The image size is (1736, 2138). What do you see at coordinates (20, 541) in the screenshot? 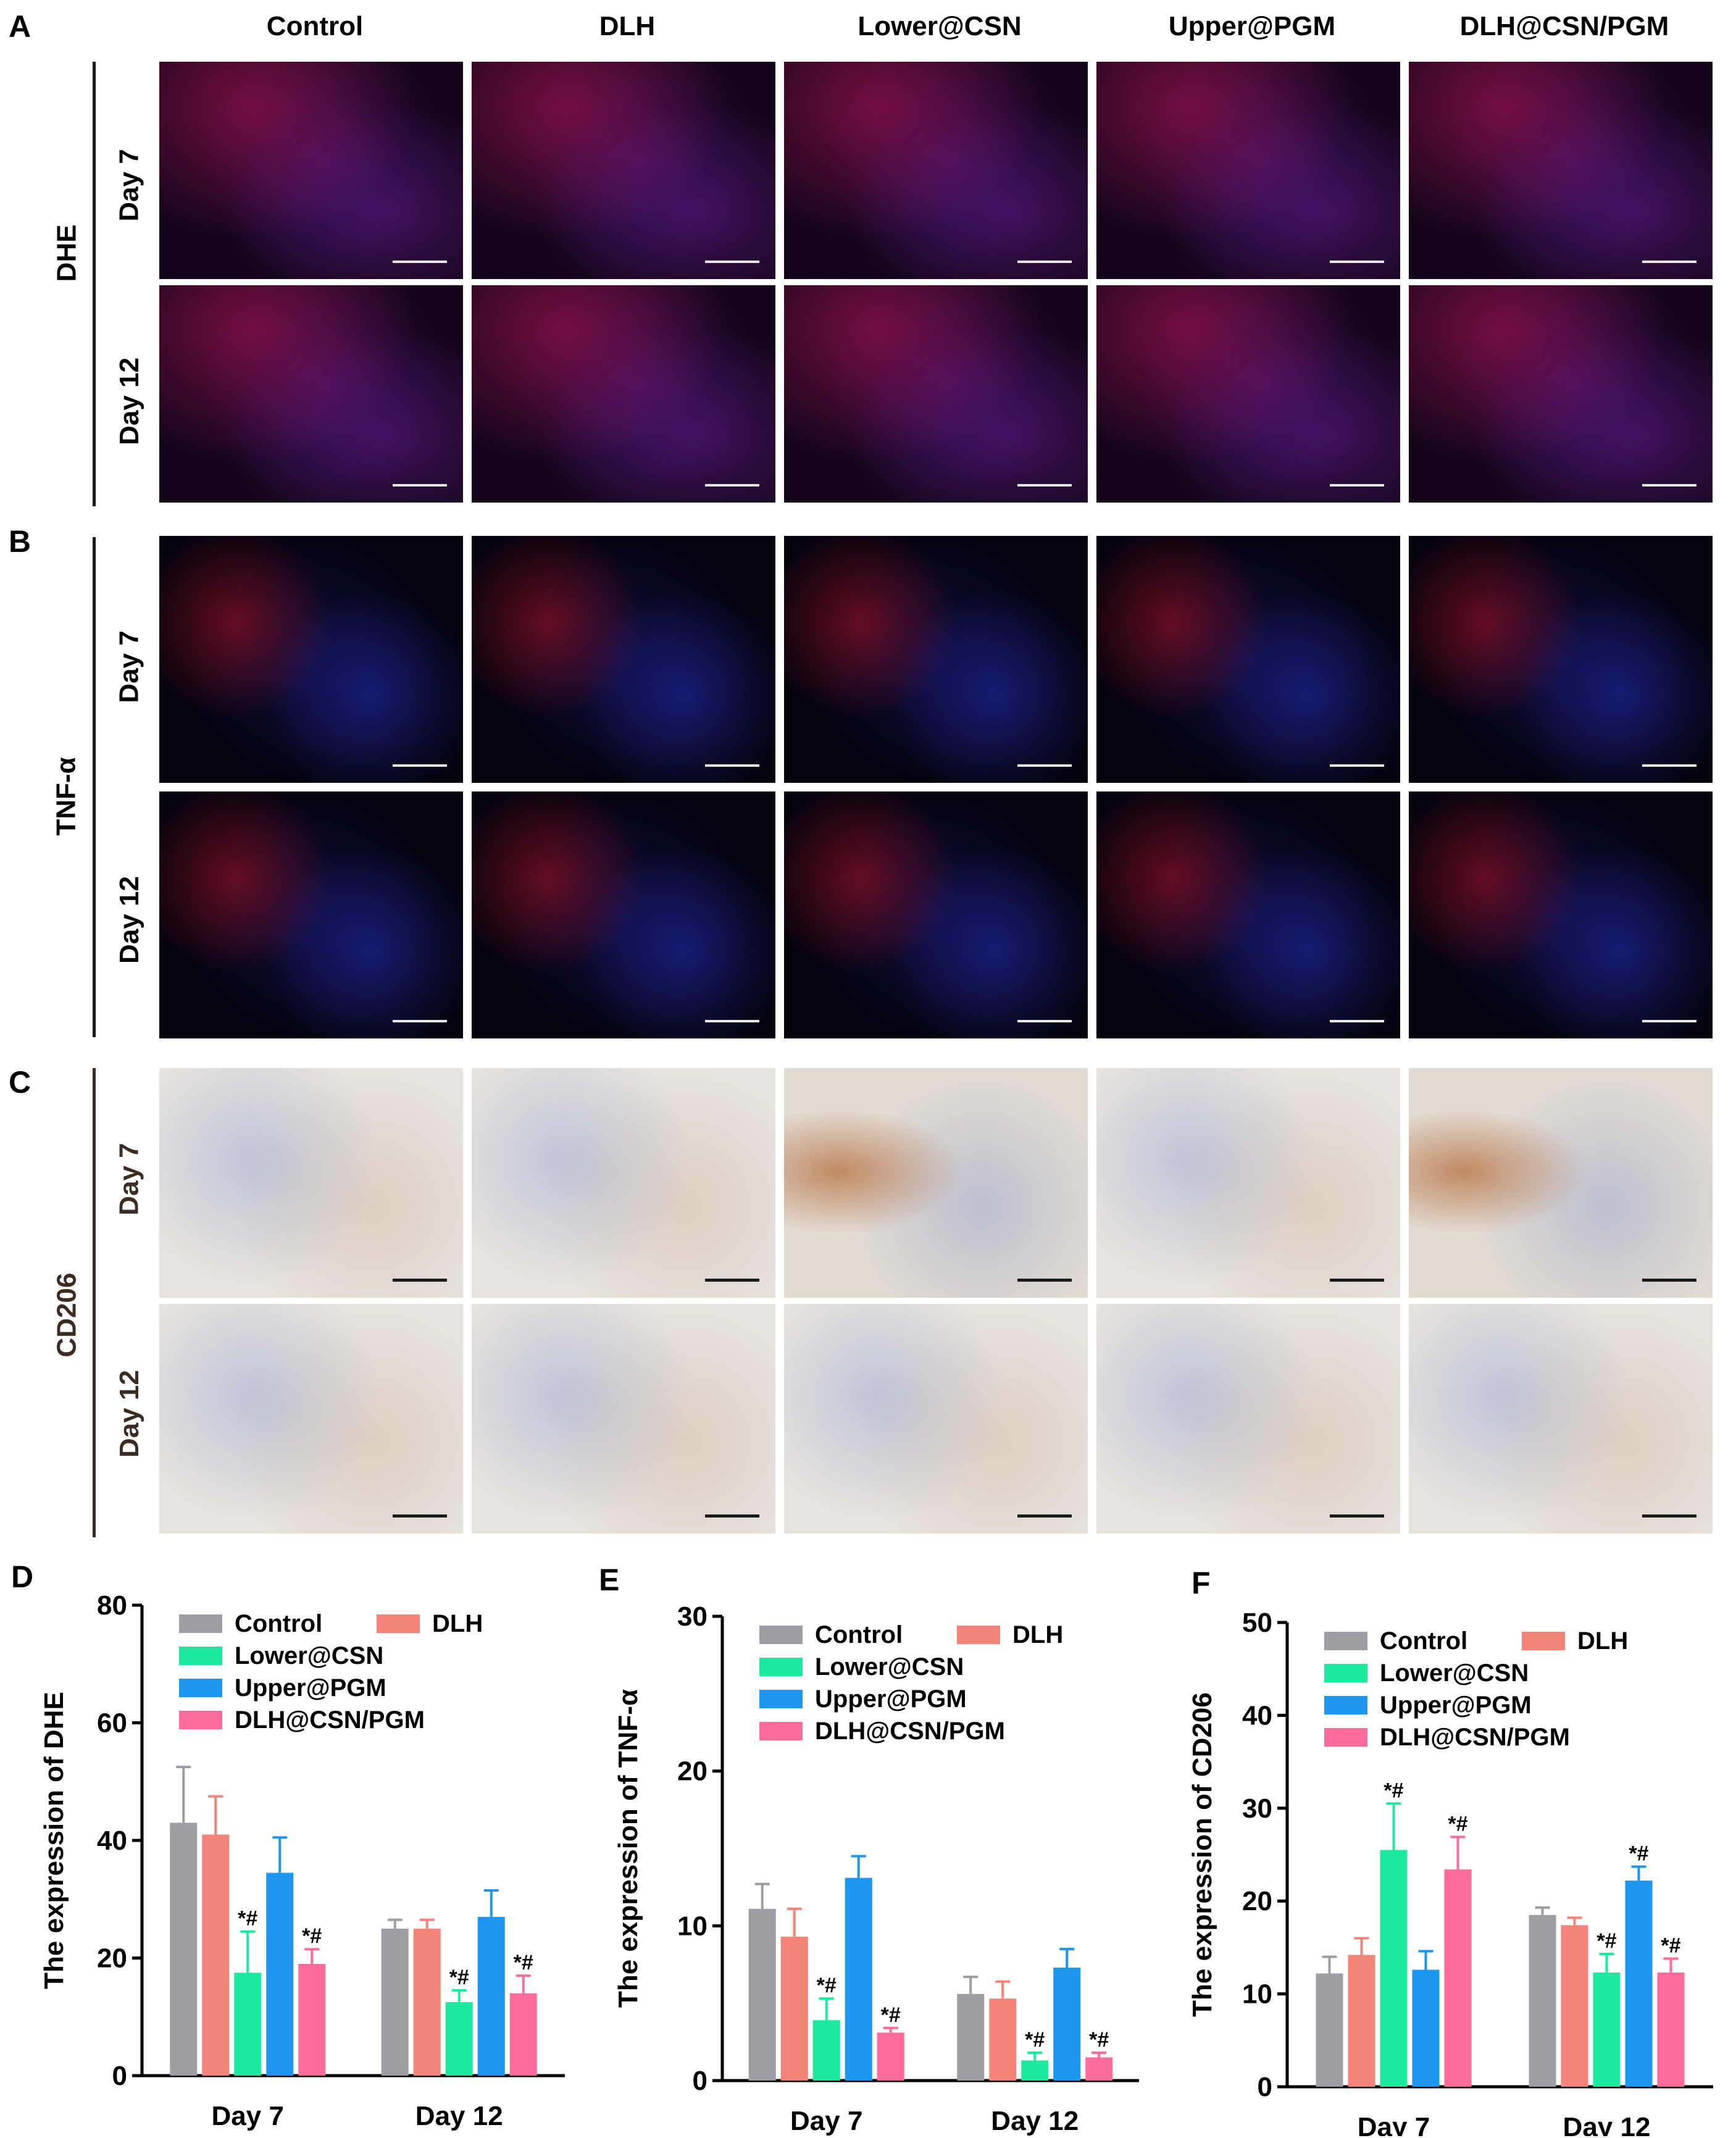
I see `panel-letter-b: B` at bounding box center [20, 541].